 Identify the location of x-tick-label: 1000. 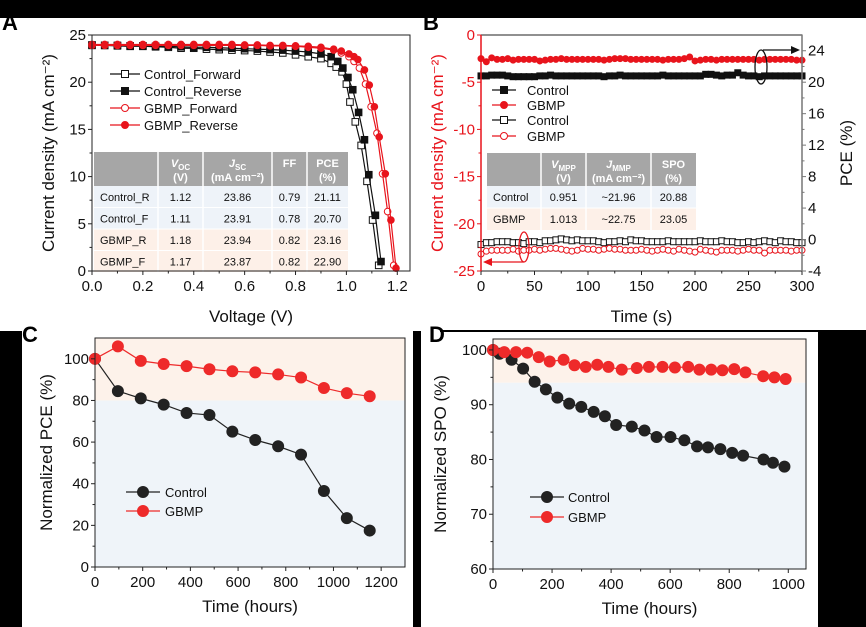
(333, 582).